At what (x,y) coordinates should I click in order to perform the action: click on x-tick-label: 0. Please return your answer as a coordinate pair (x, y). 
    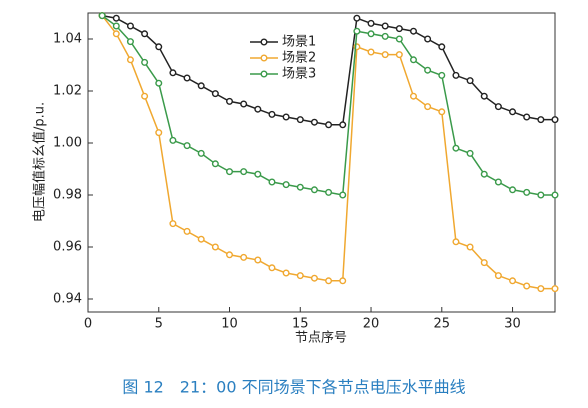
    Looking at the image, I should click on (88, 324).